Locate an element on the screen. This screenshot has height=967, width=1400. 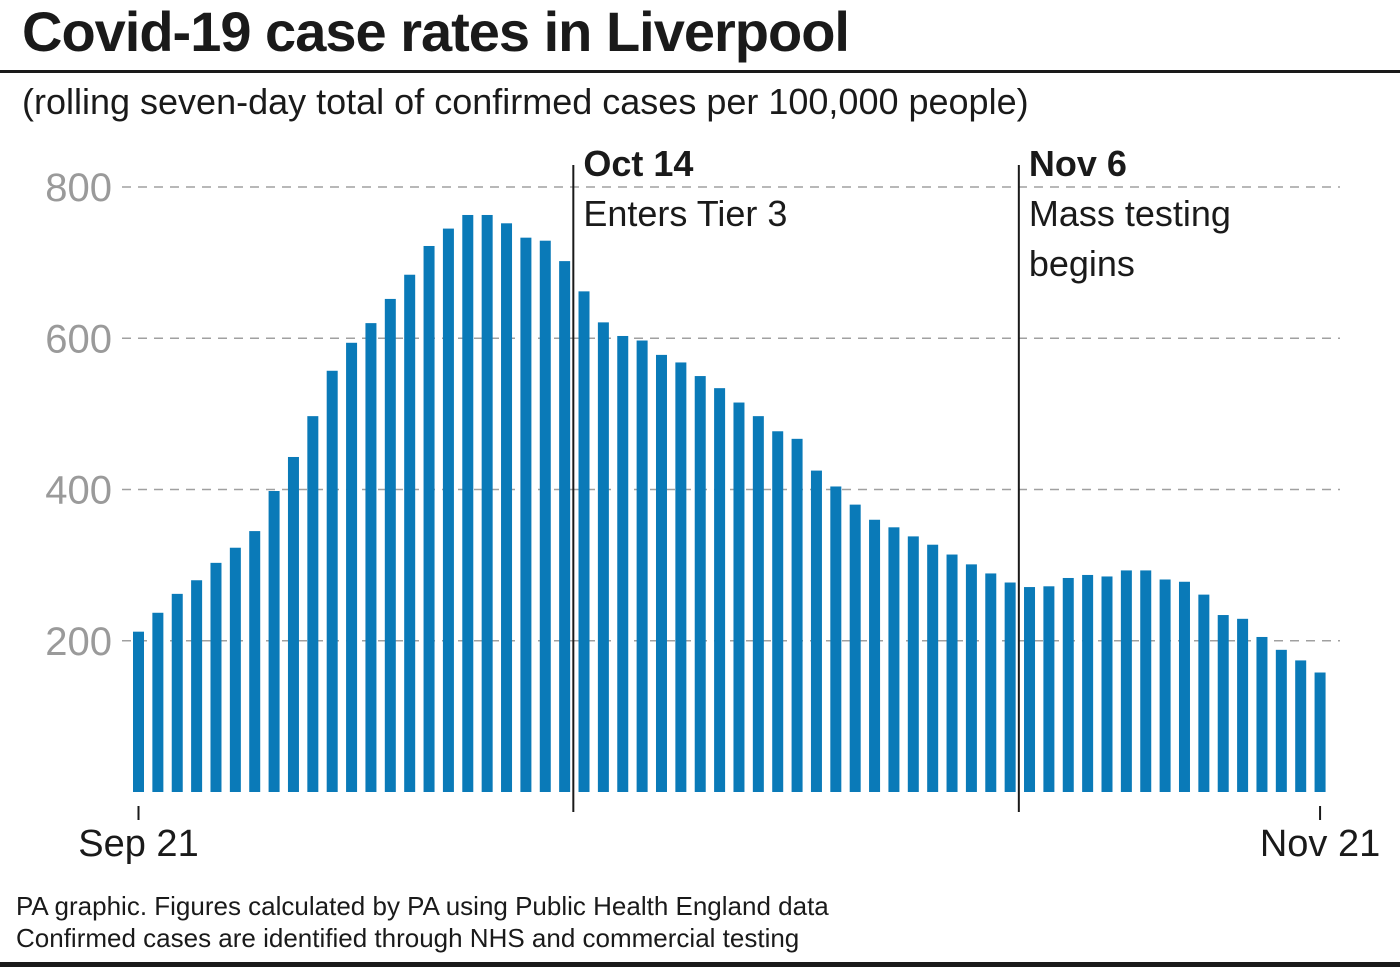
y-tick-label-200: 200 is located at coordinates (78, 642).